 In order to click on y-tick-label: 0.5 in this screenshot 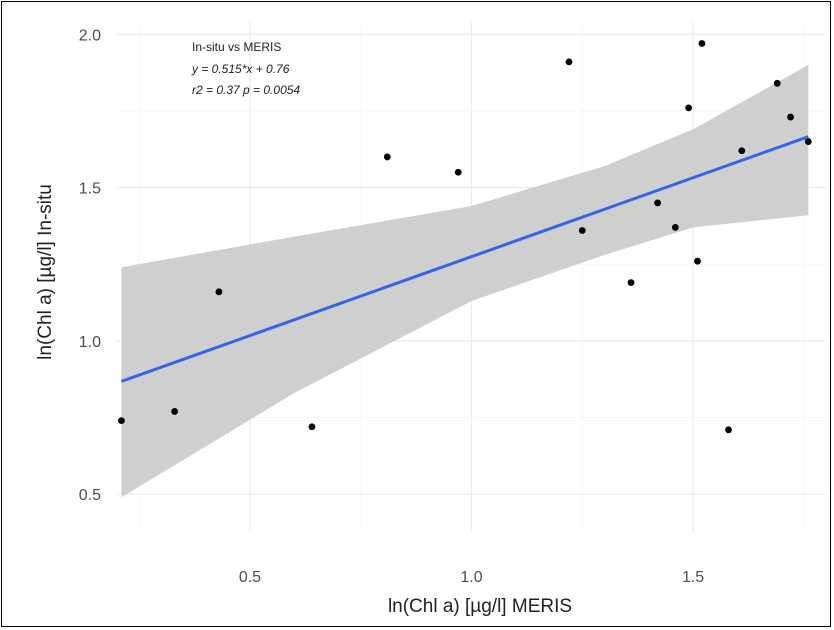, I will do `click(90, 495)`.